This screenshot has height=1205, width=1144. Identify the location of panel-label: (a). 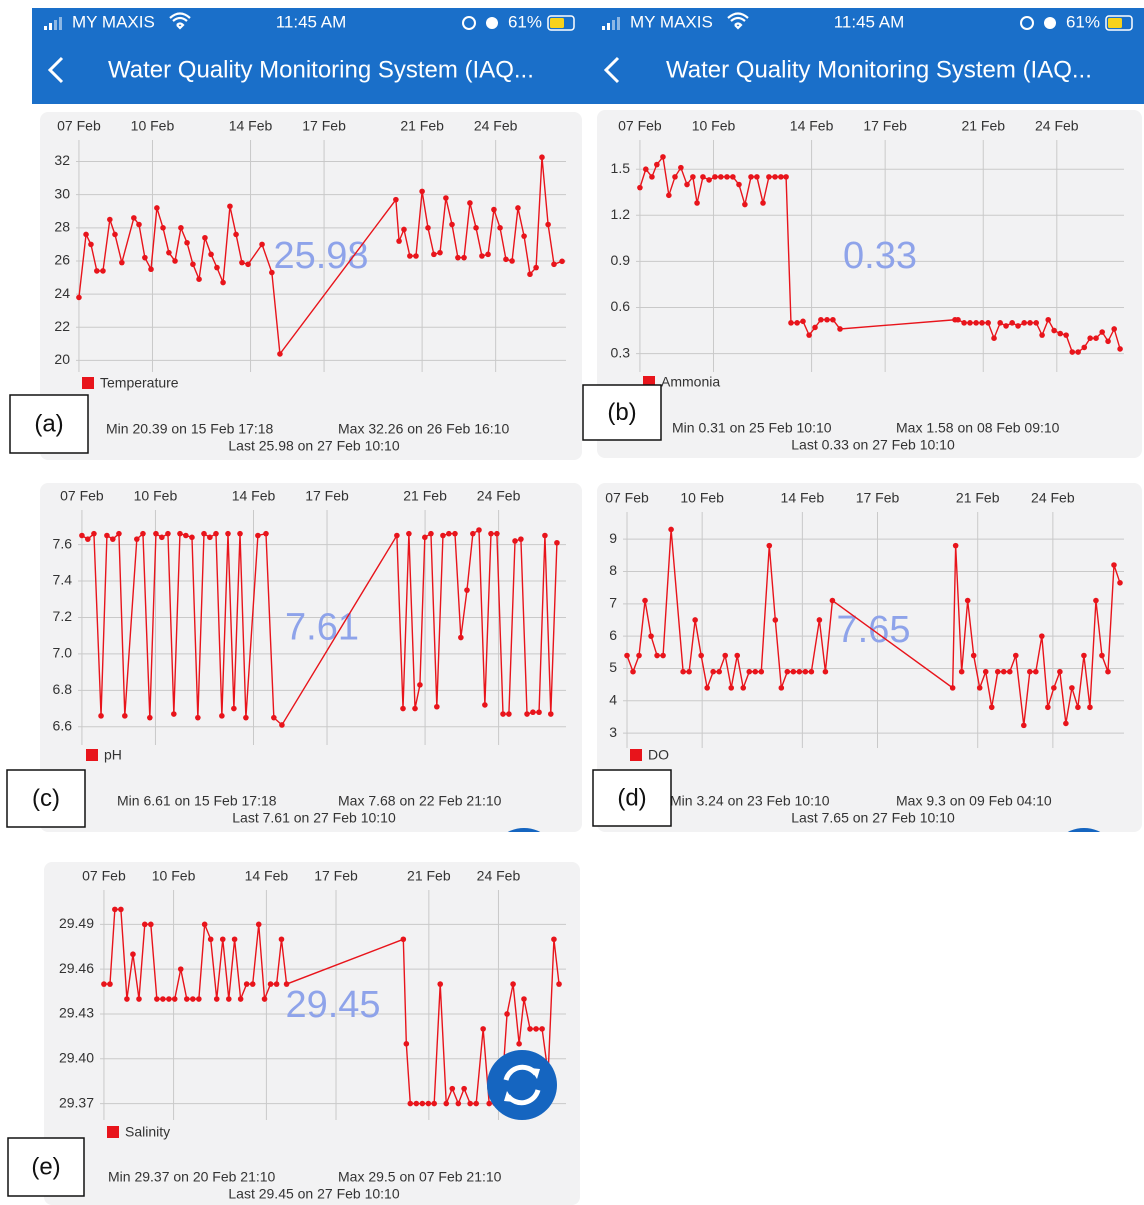
(48, 423).